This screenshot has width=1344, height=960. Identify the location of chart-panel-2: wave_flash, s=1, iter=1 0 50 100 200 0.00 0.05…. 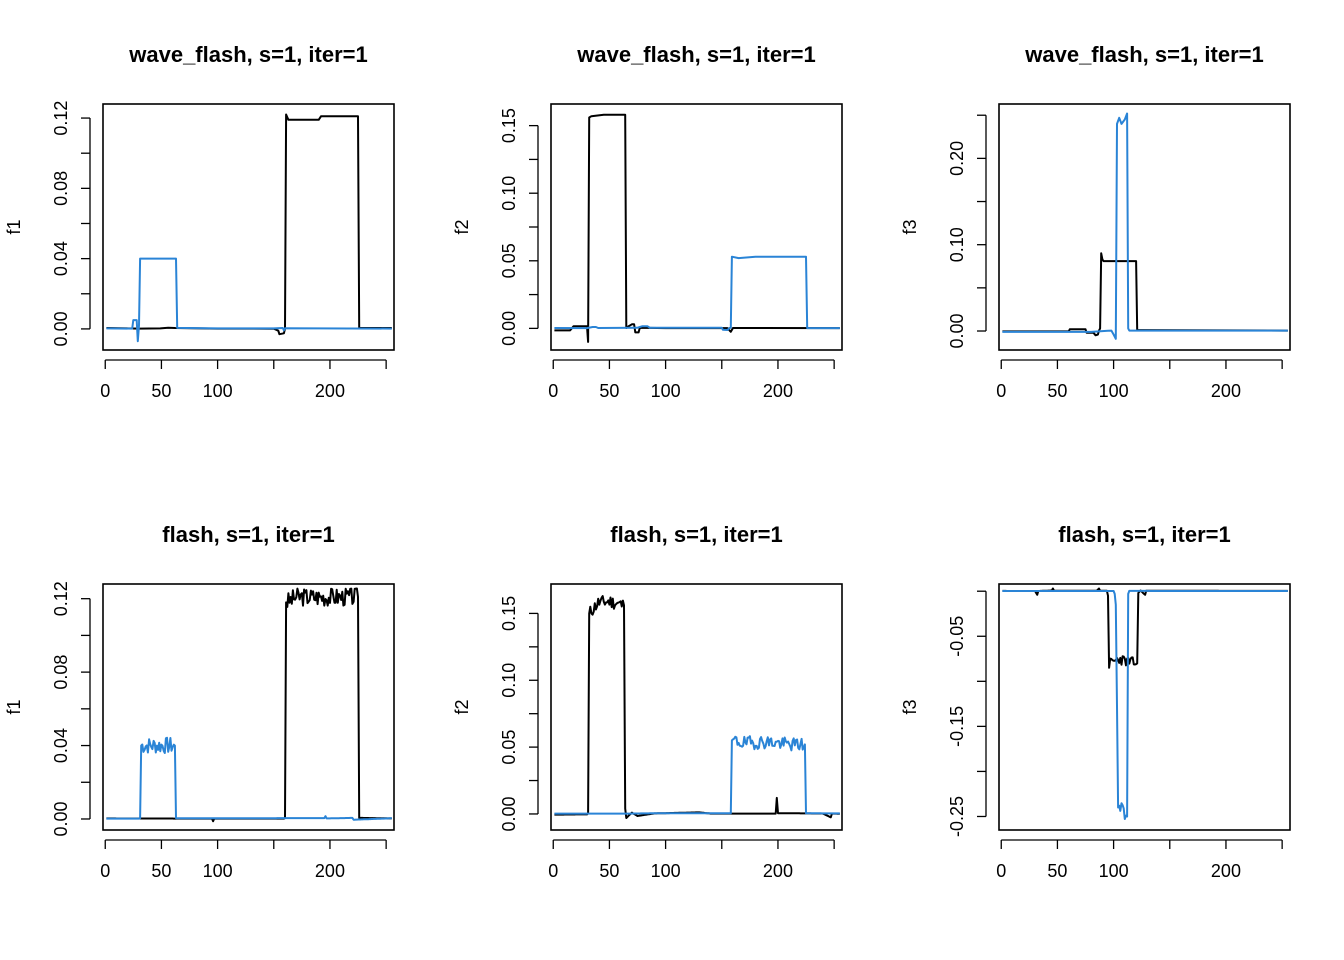
(647, 221).